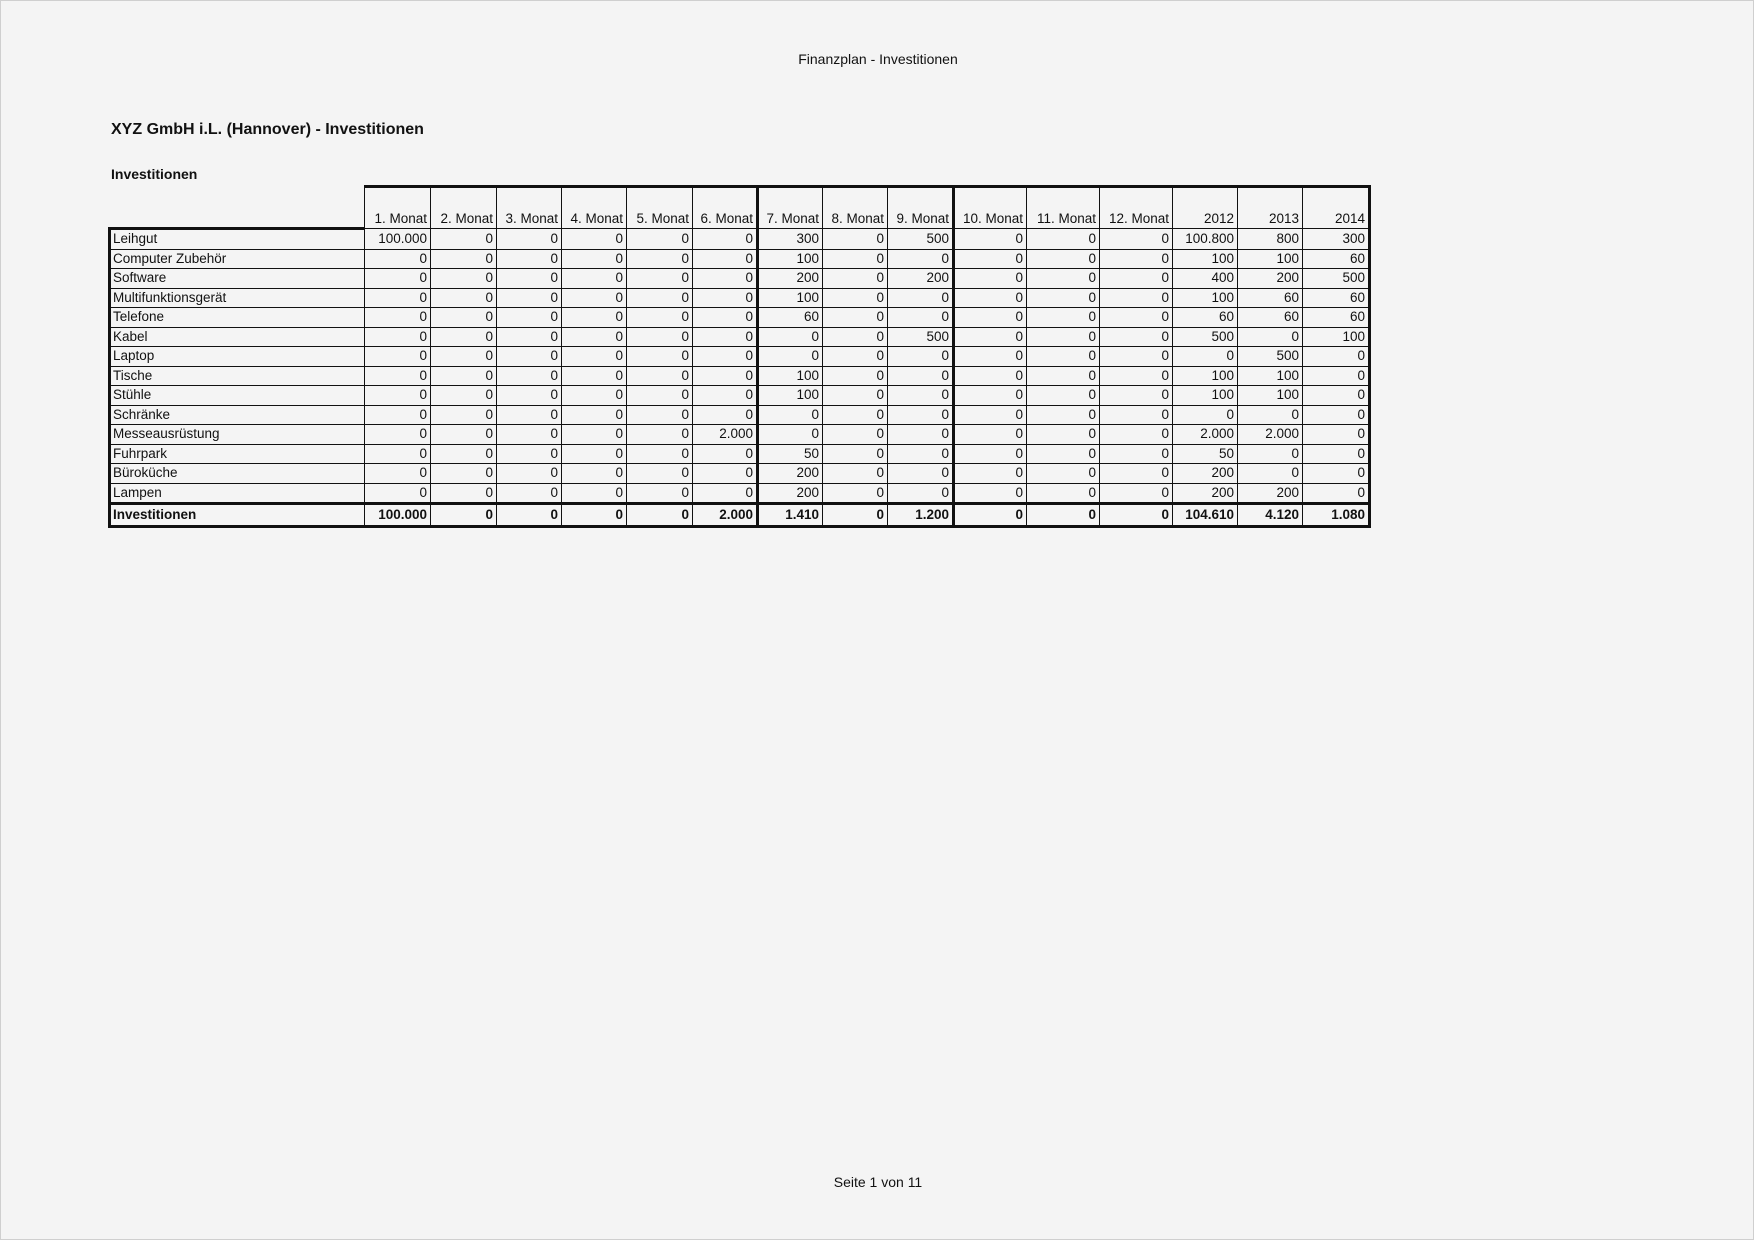 This screenshot has height=1240, width=1754. I want to click on page-header: Finanzplan - Investitionen, so click(878, 59).